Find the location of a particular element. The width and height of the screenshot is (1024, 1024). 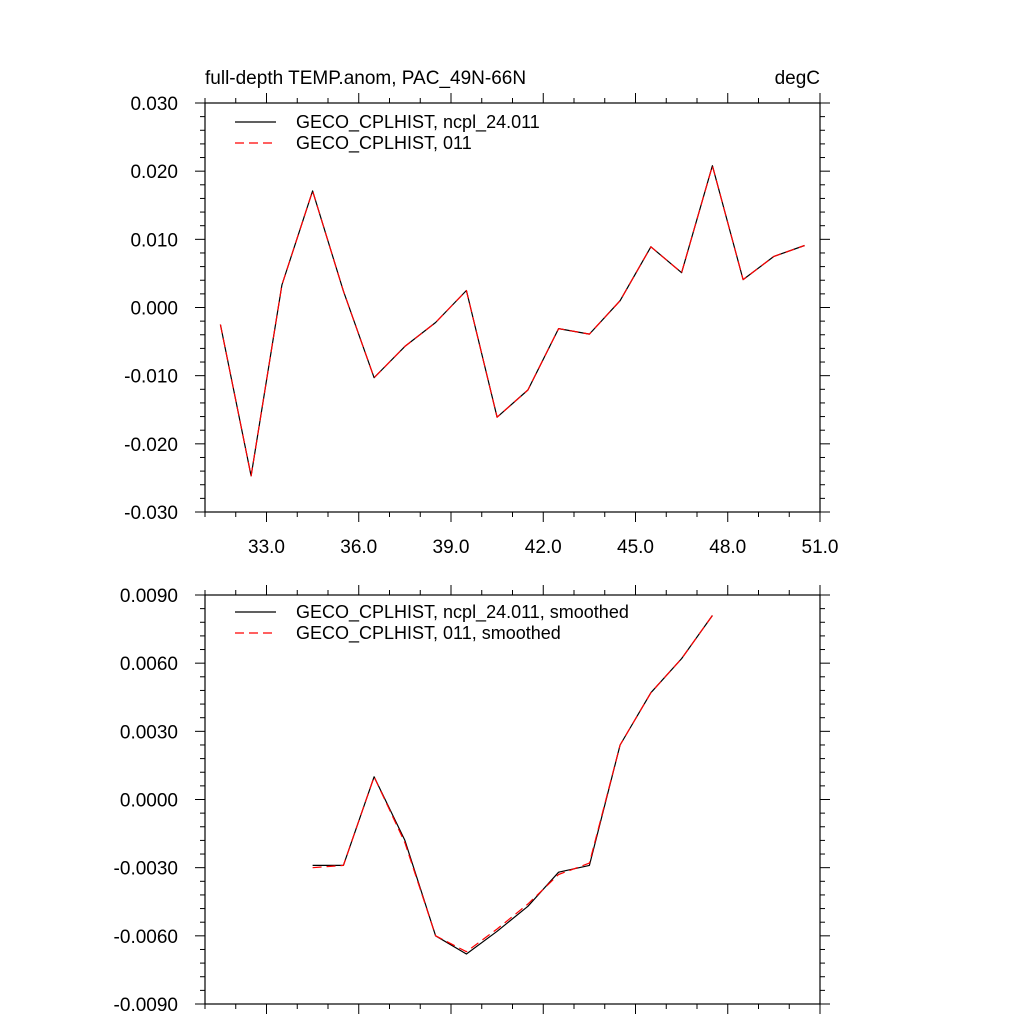

x-tick-label: 51.0 is located at coordinates (820, 547).